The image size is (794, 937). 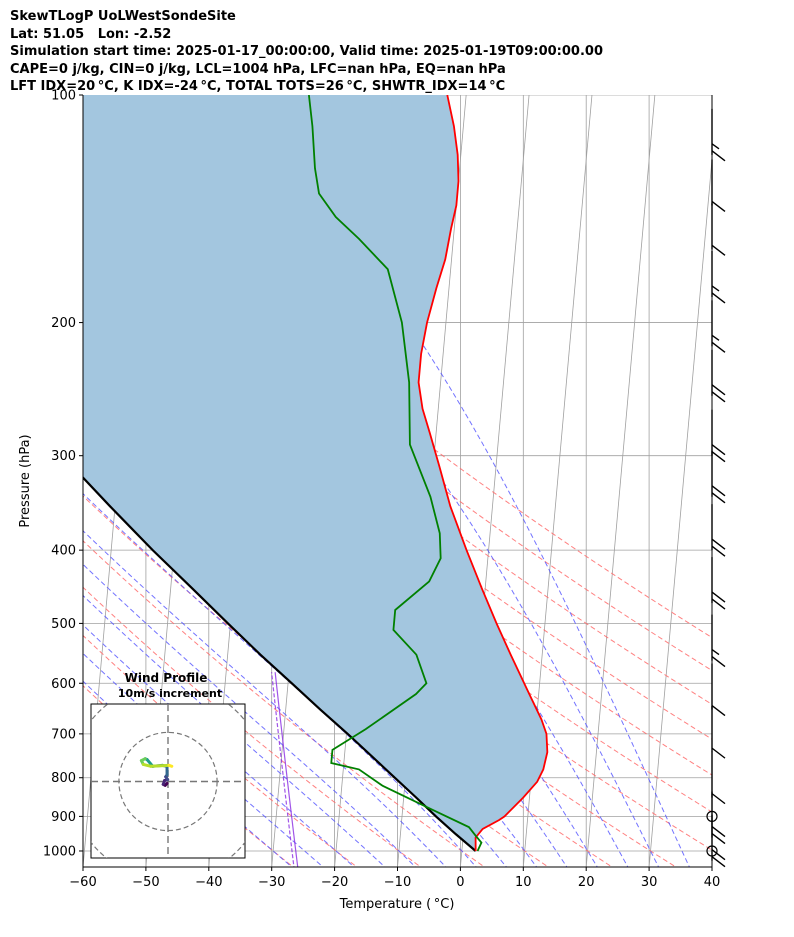 I want to click on y-tick-label: 300, so click(x=63, y=456).